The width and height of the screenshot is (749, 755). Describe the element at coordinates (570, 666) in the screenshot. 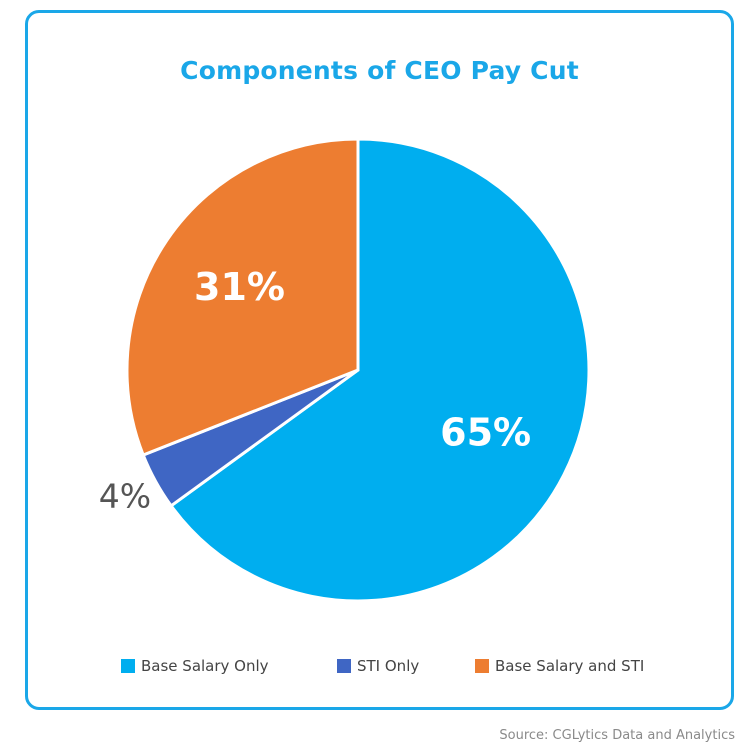

I see `legend-label-base-salary-and-sti: Base Salary and STI` at that location.